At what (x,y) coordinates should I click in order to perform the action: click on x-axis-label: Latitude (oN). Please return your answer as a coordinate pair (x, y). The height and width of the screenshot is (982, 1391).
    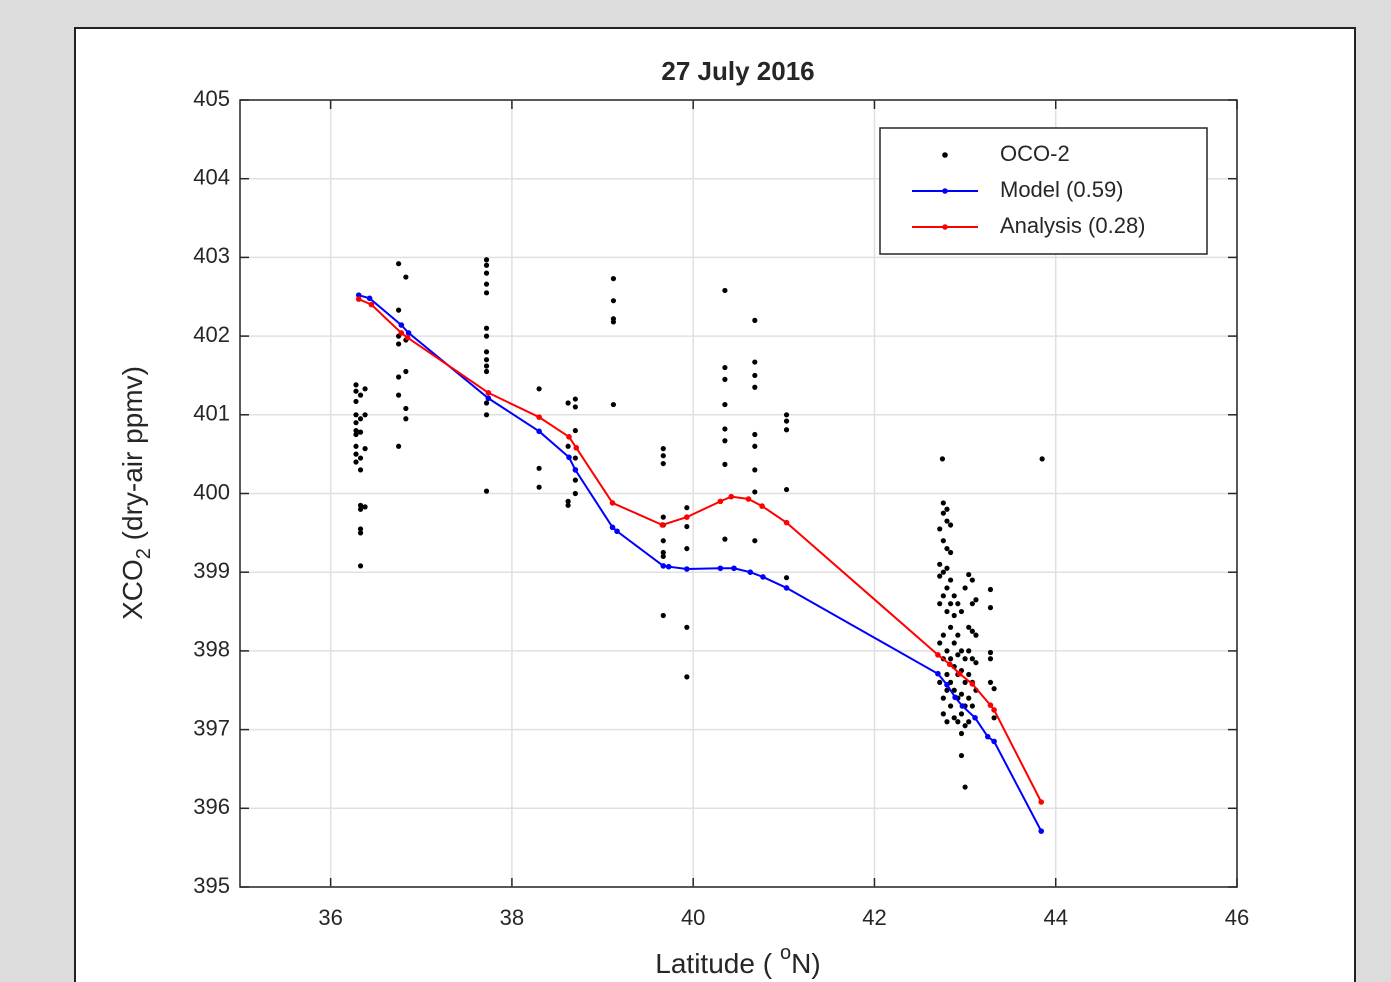
    Looking at the image, I should click on (737, 960).